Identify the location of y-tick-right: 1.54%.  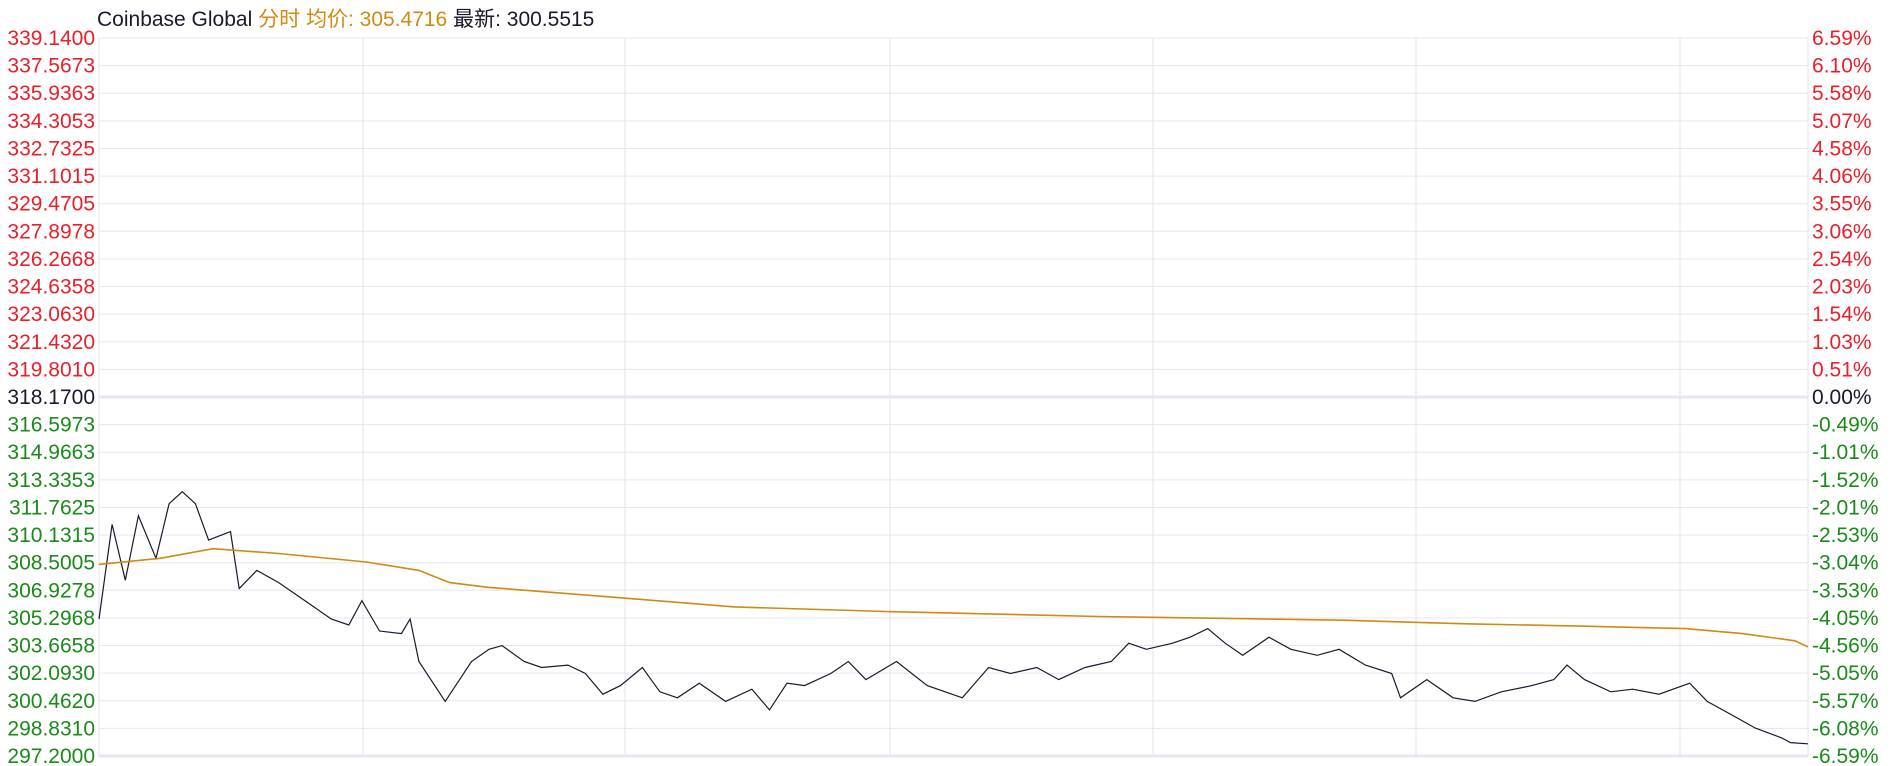
(1842, 314).